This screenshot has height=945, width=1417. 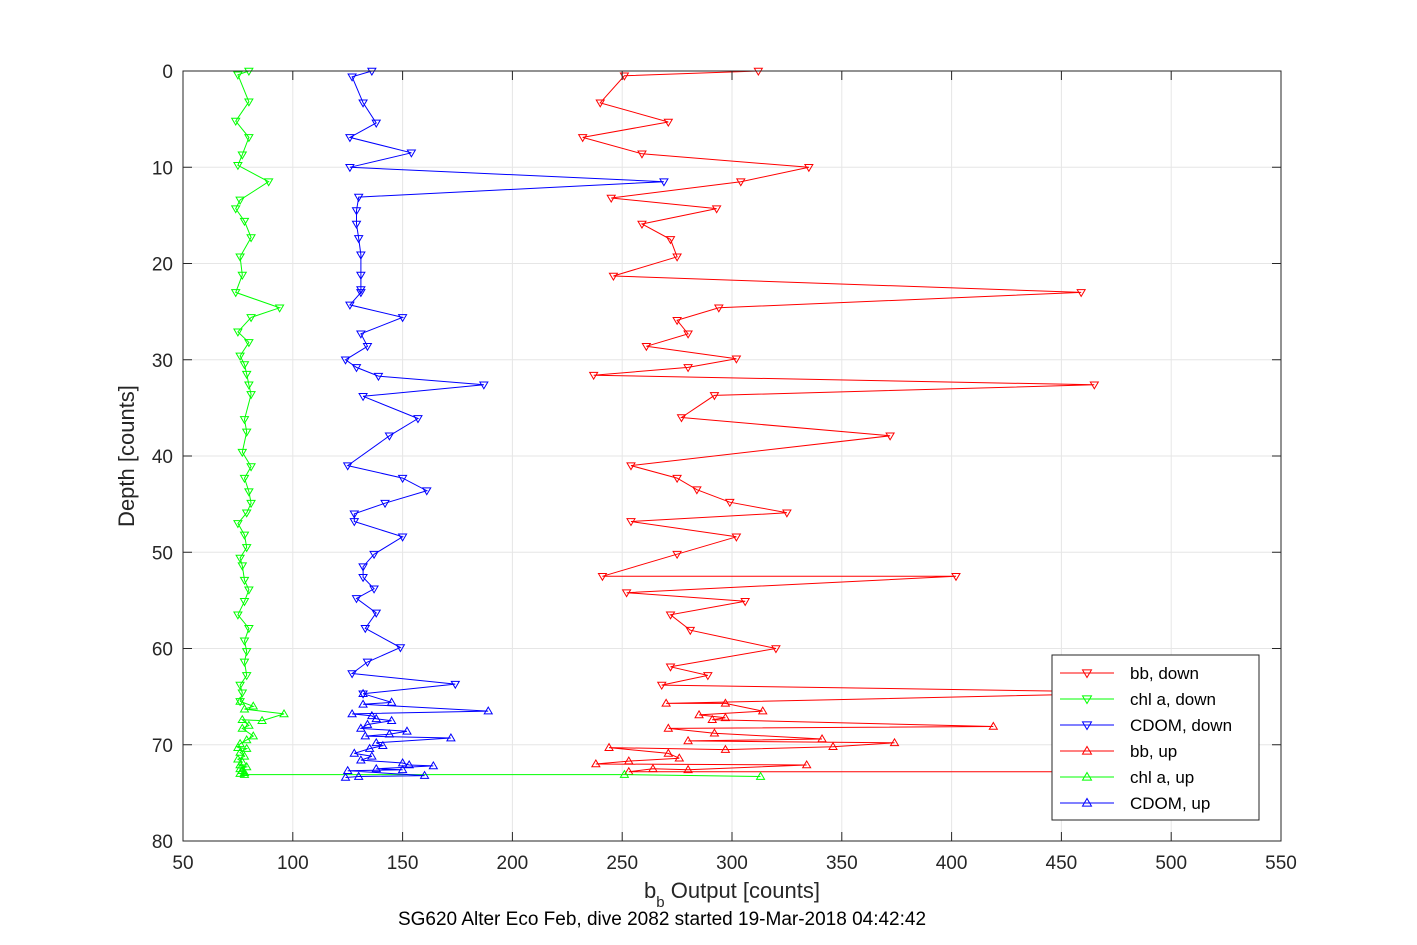 I want to click on y-tick-label: 10, so click(x=162, y=168).